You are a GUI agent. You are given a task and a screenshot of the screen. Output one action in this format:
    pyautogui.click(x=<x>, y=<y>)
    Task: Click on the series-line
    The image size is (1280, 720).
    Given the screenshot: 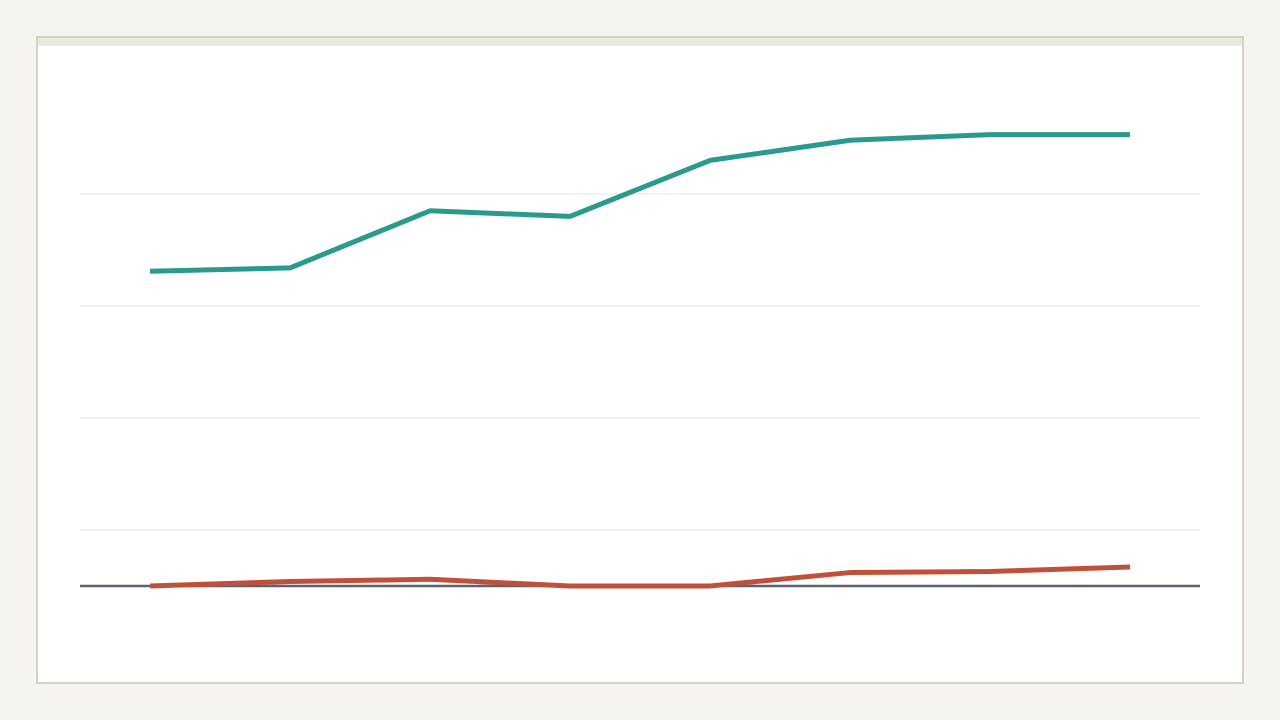 What is the action you would take?
    pyautogui.click(x=640, y=576)
    